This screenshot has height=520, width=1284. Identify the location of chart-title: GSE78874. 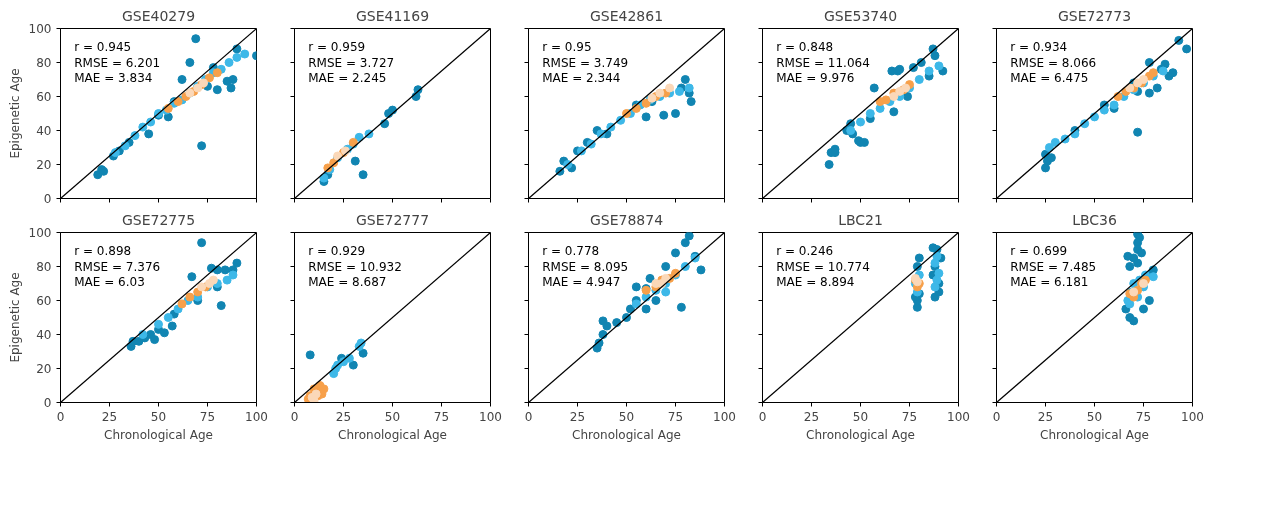
(626, 219).